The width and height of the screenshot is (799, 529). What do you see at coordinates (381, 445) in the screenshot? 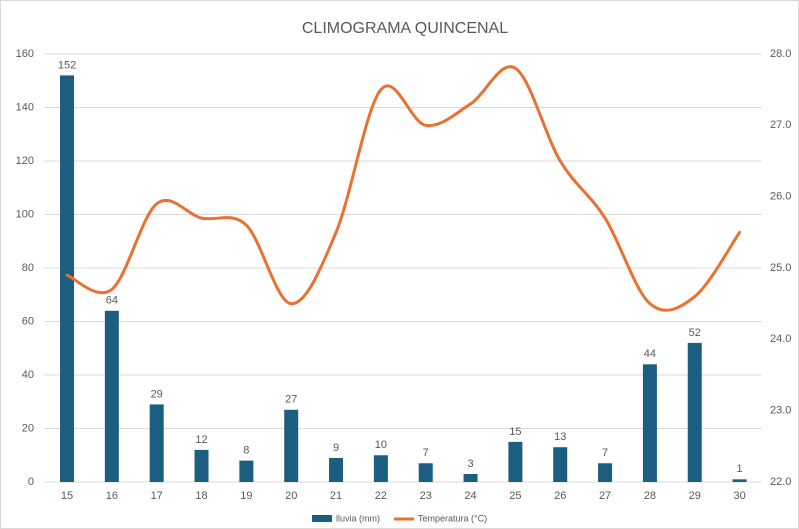
I see `data-label: 10` at bounding box center [381, 445].